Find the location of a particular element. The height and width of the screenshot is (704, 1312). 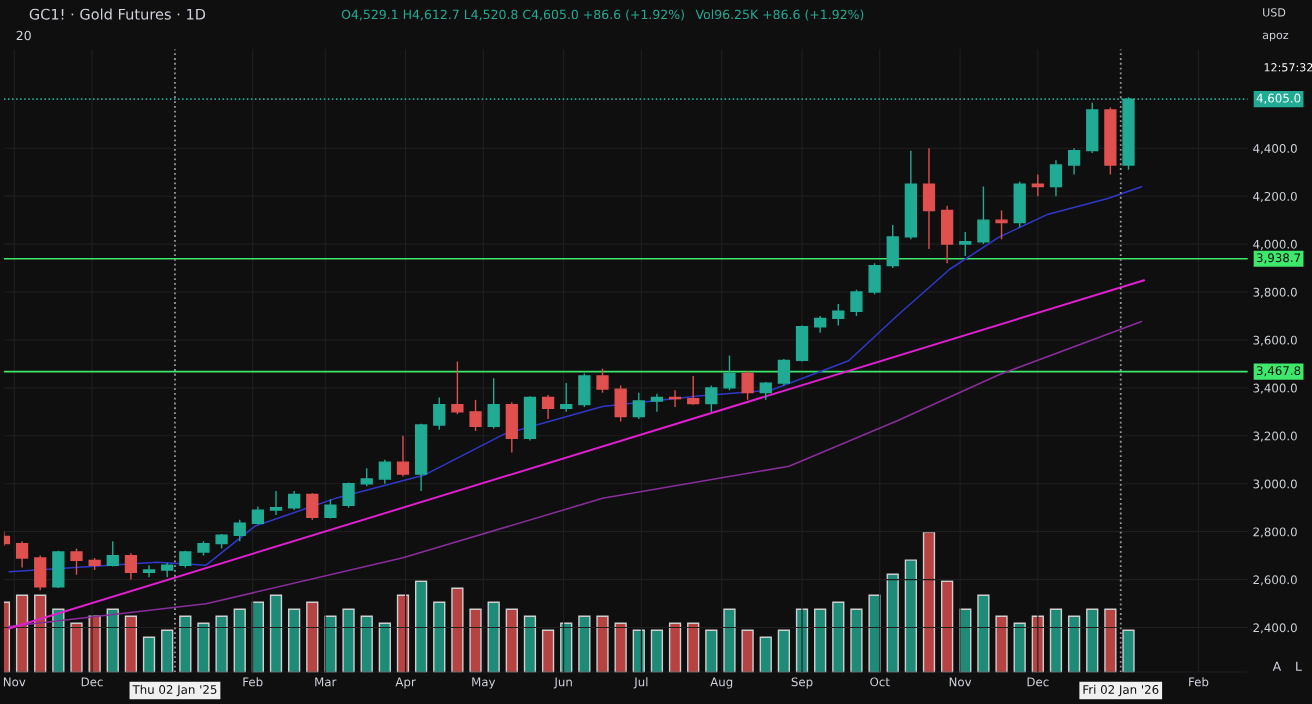

text: apoz is located at coordinates (1275, 37).